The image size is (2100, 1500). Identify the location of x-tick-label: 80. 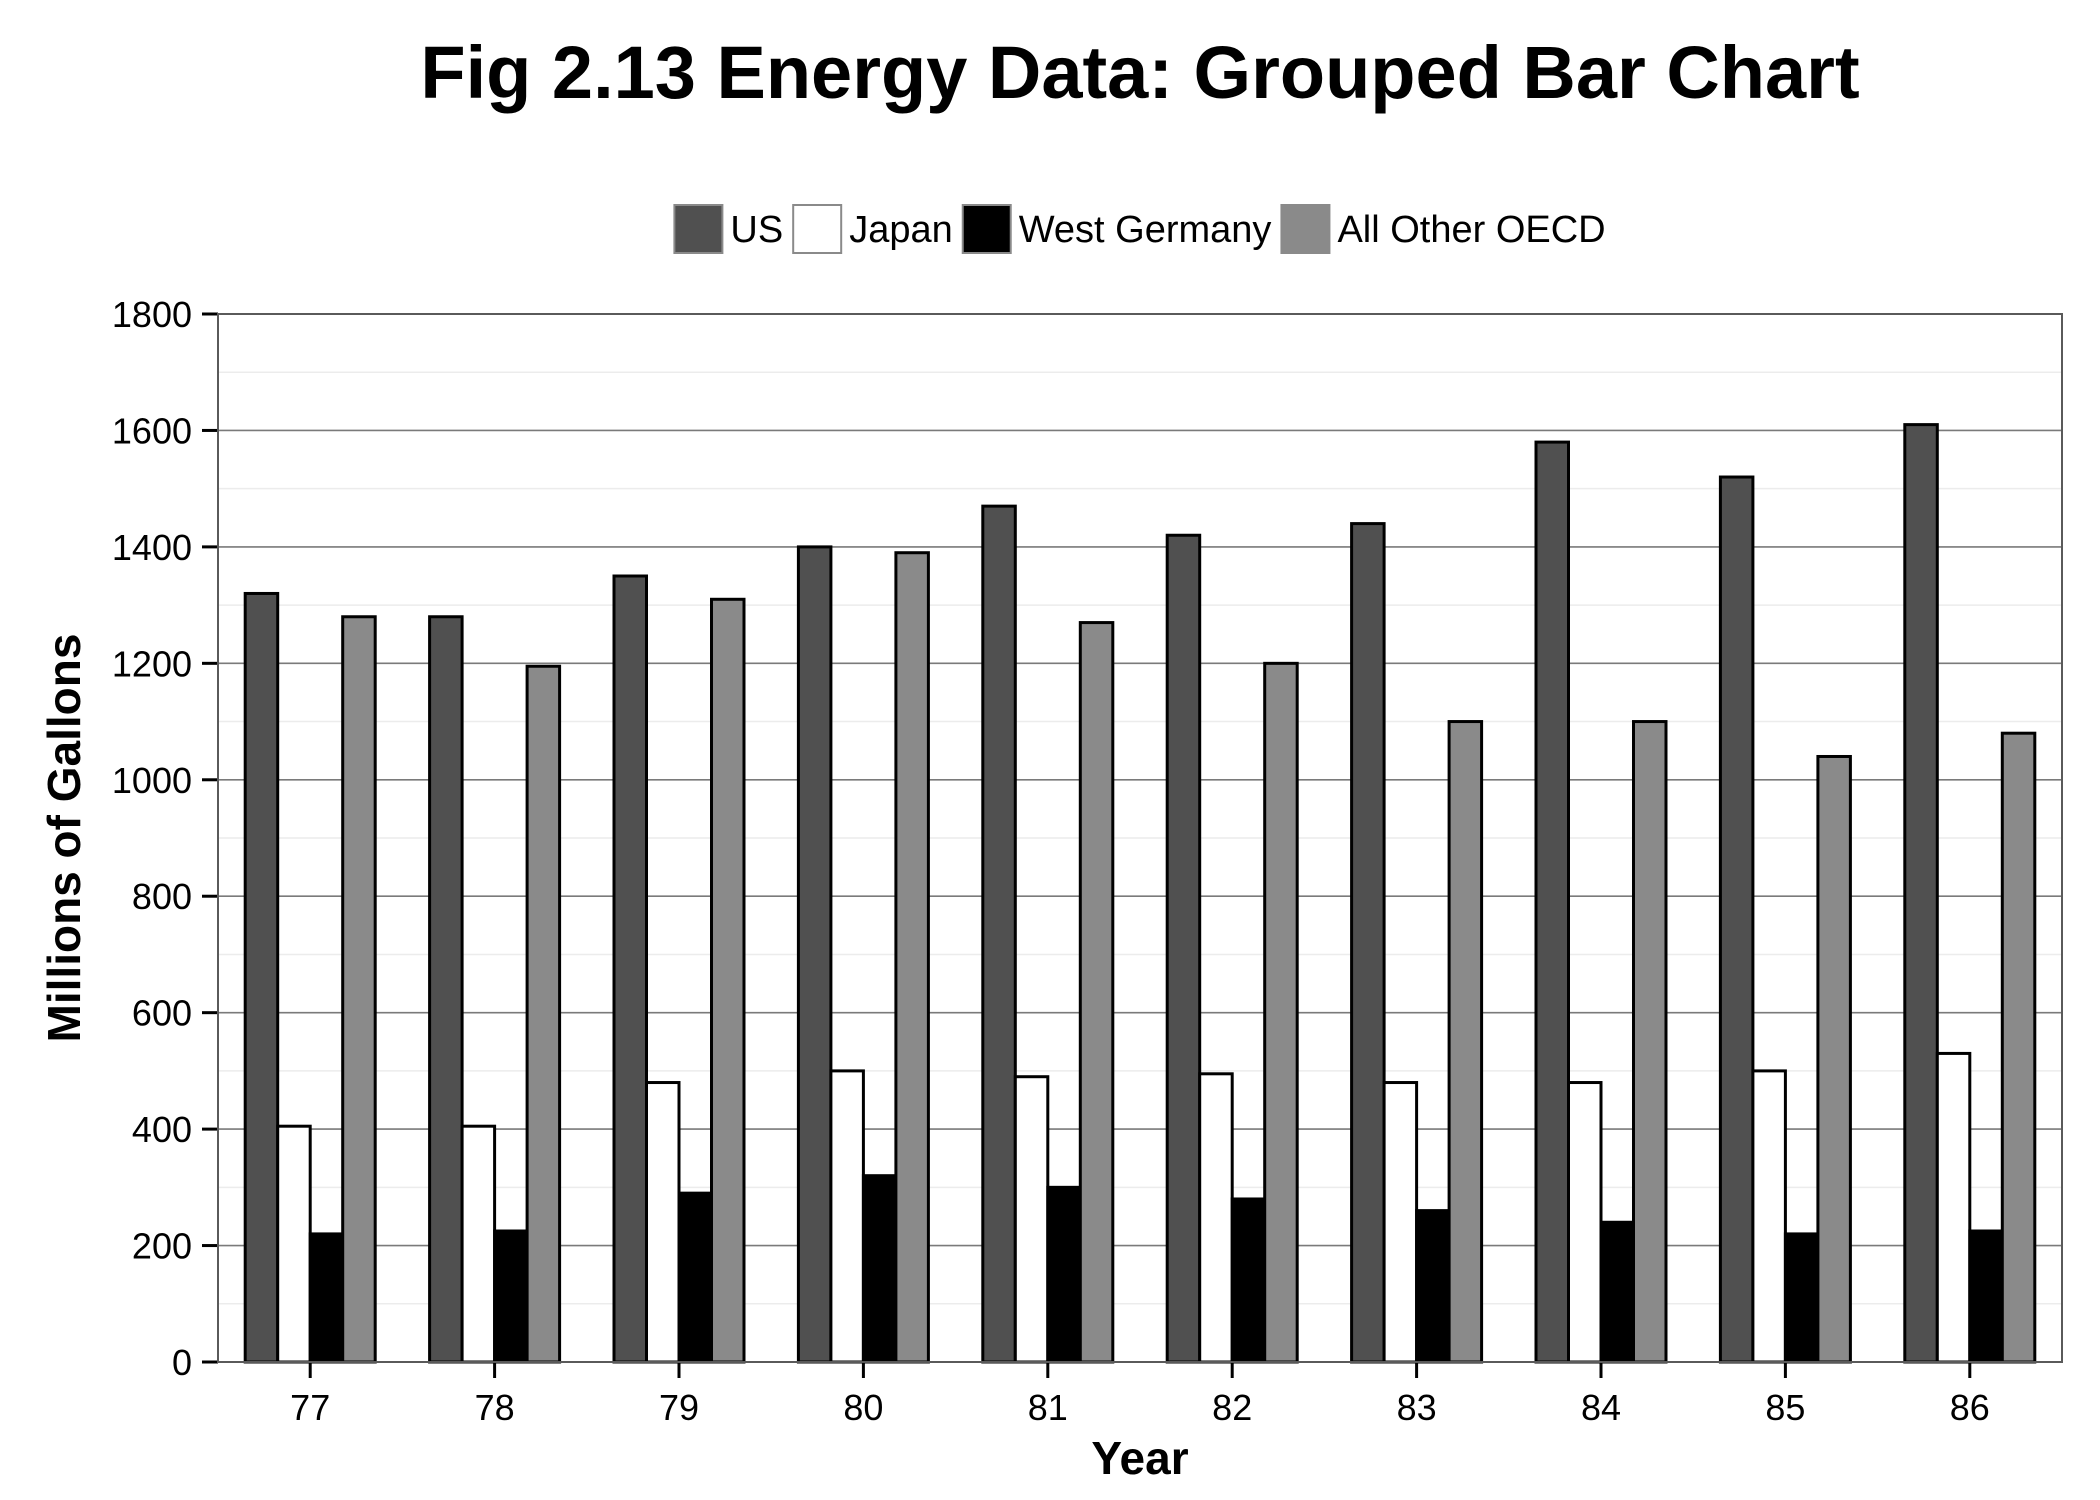
(863, 1407).